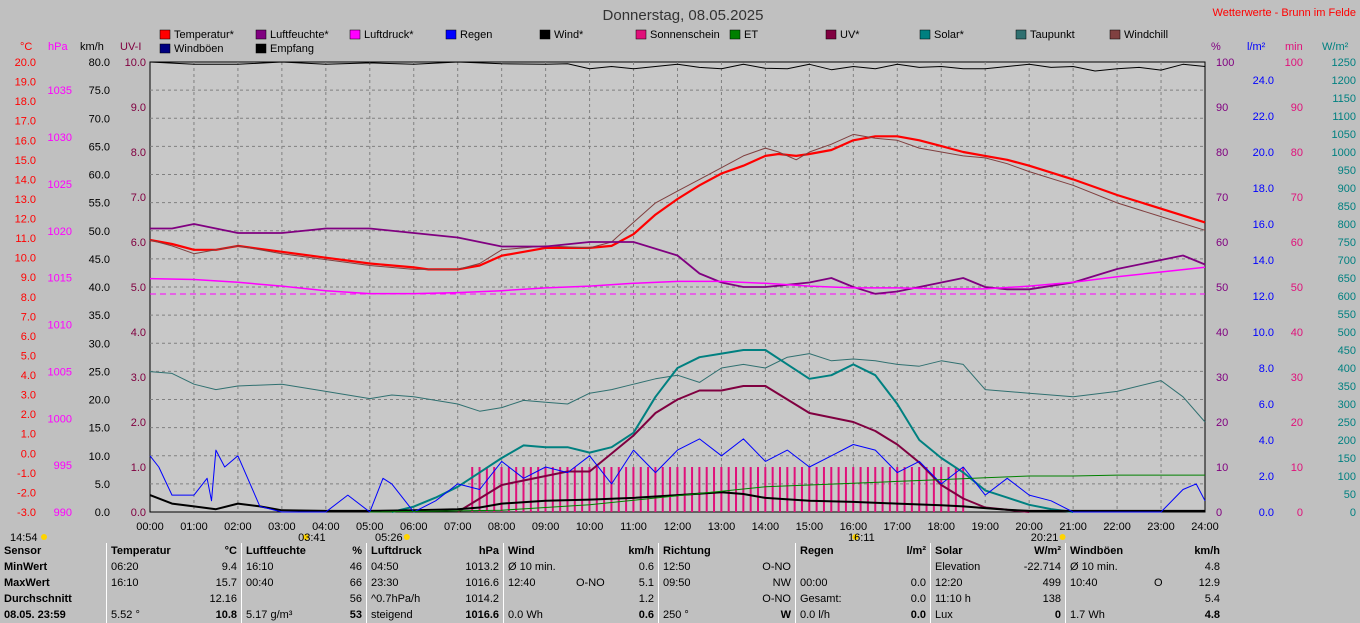 This screenshot has height=623, width=1360. I want to click on stats-header-cell: Sensor, so click(23, 551).